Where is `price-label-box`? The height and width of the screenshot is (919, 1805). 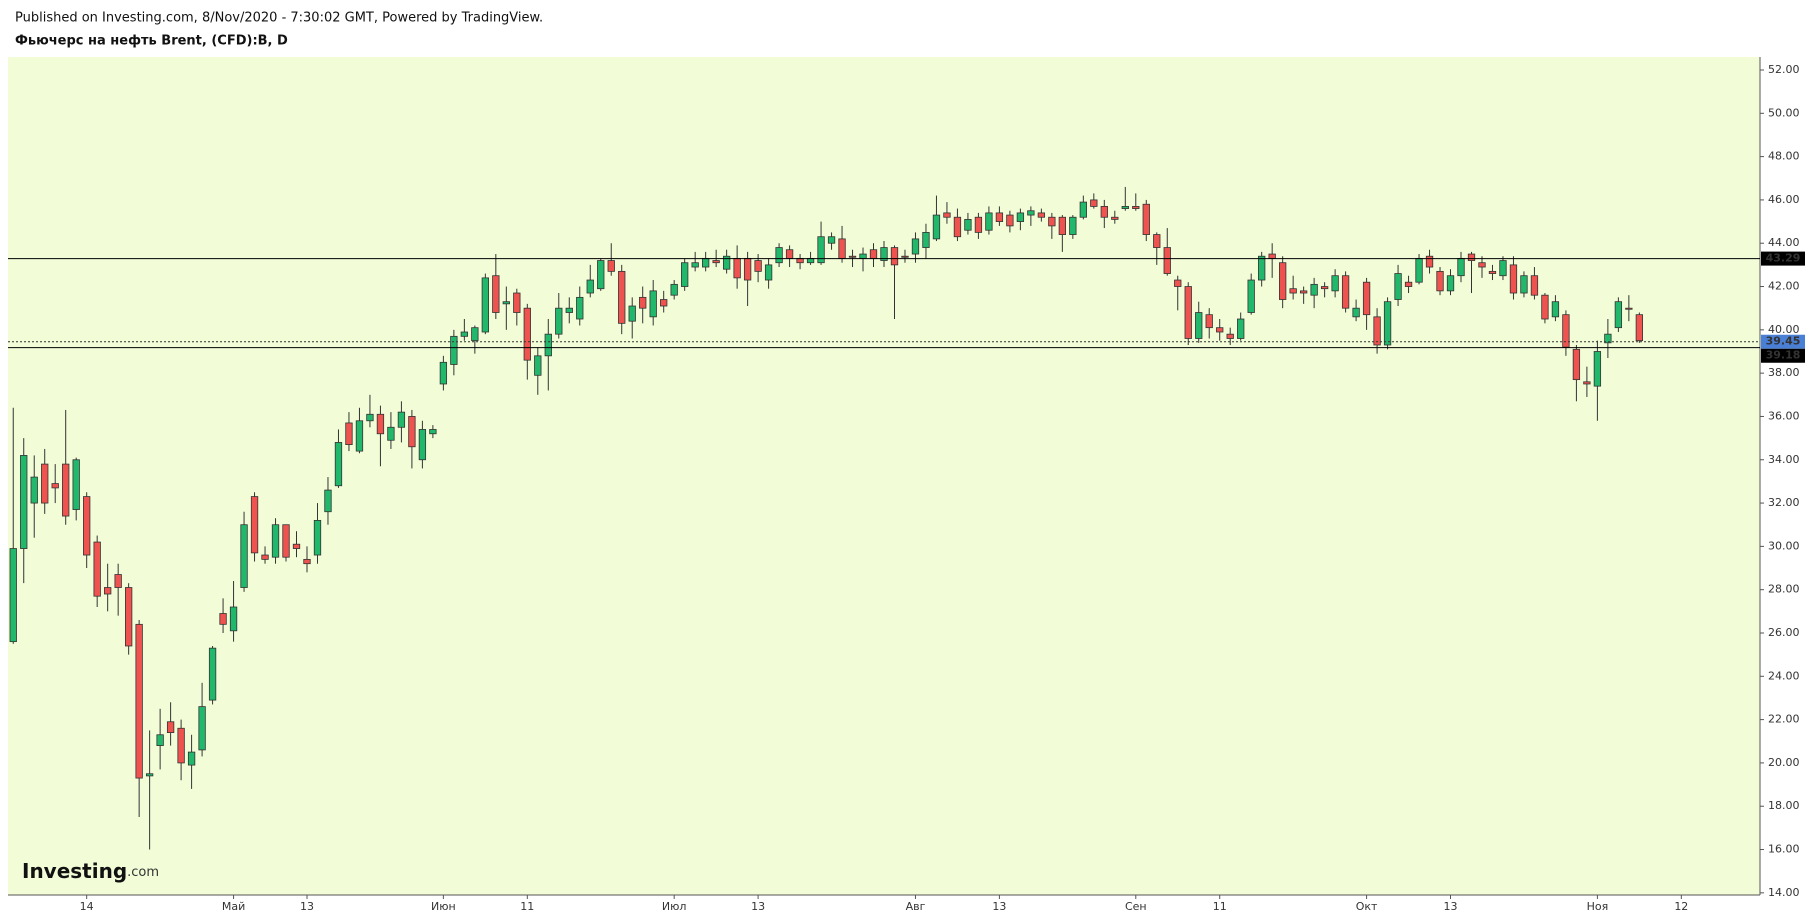 price-label-box is located at coordinates (1783, 341).